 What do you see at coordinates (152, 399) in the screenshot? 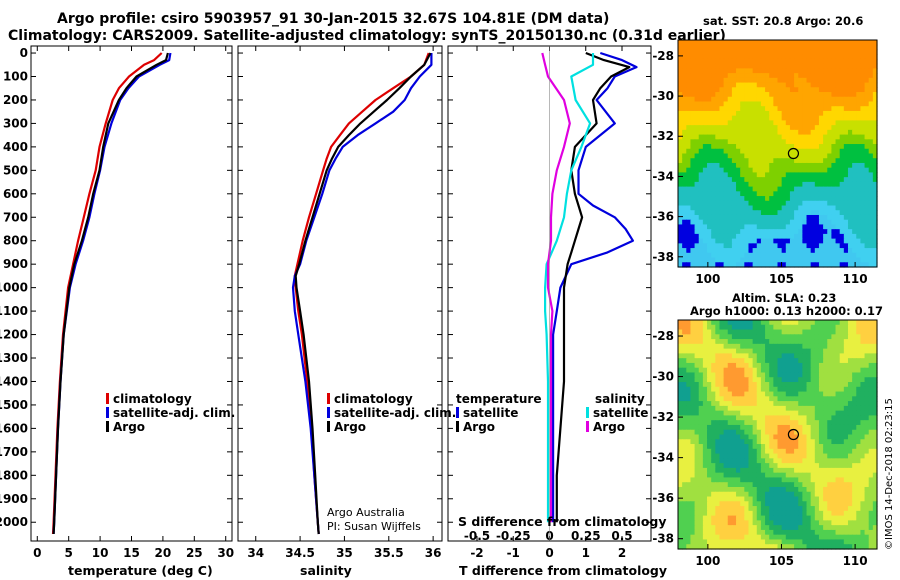
I see `legend-label: climatology` at bounding box center [152, 399].